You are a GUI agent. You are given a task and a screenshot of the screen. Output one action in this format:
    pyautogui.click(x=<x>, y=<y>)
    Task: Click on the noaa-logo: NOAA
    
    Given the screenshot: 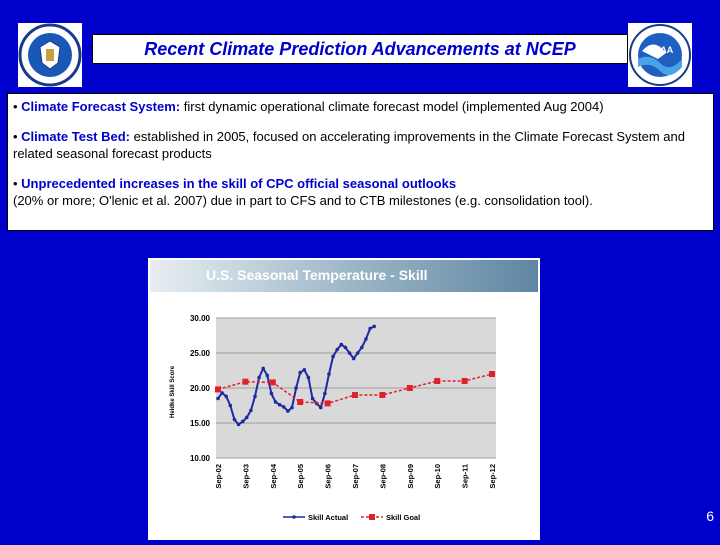 What is the action you would take?
    pyautogui.click(x=660, y=55)
    